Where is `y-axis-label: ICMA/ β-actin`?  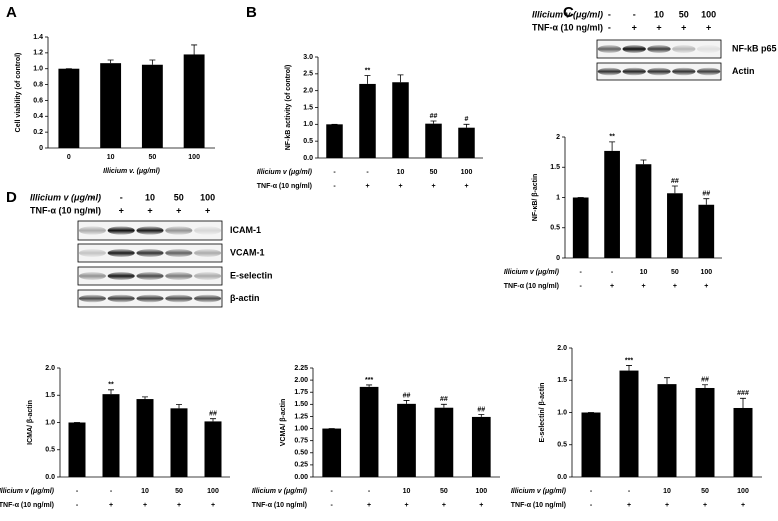 y-axis-label: ICMA/ β-actin is located at coordinates (30, 422).